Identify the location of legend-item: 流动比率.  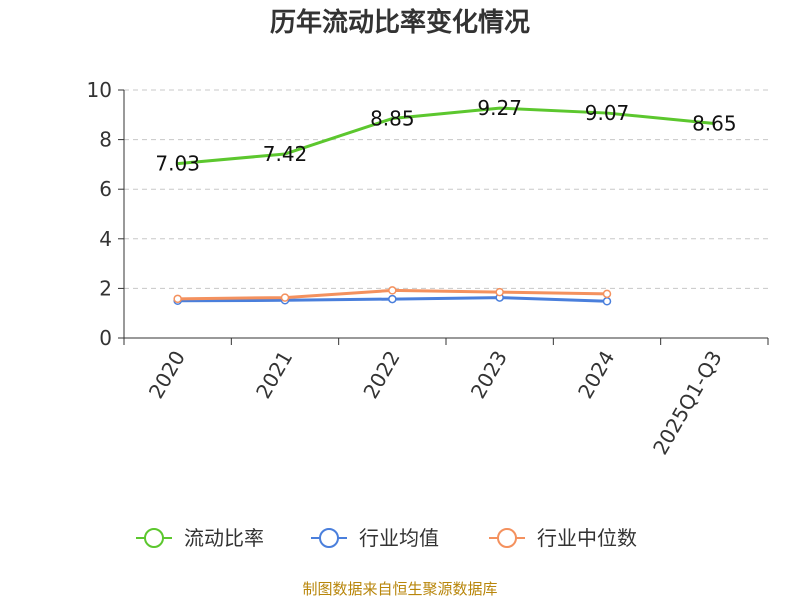
(200, 538).